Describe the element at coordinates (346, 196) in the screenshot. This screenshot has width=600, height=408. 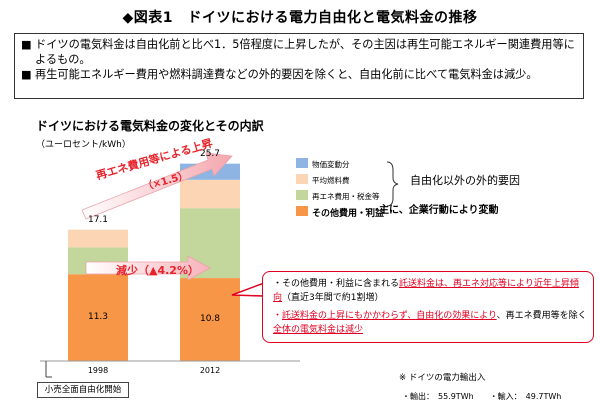
I see `legend-label: 再エネ費用・税金等` at that location.